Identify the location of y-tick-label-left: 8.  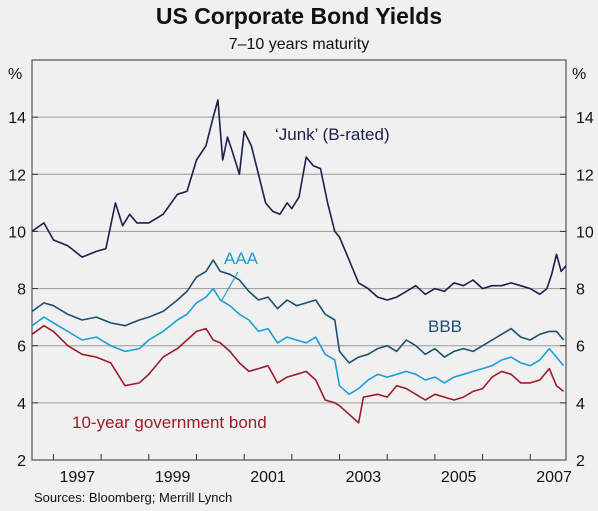
(21, 290).